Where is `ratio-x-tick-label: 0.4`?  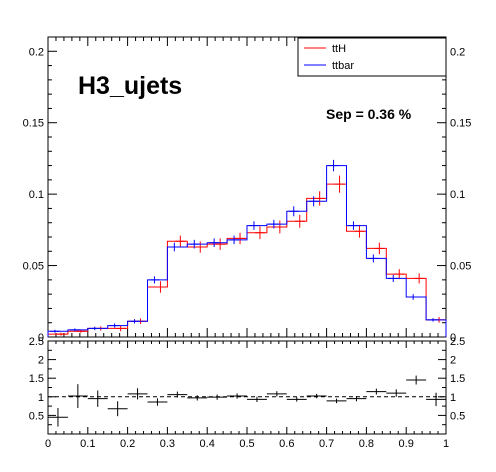 ratio-x-tick-label: 0.4 is located at coordinates (207, 444).